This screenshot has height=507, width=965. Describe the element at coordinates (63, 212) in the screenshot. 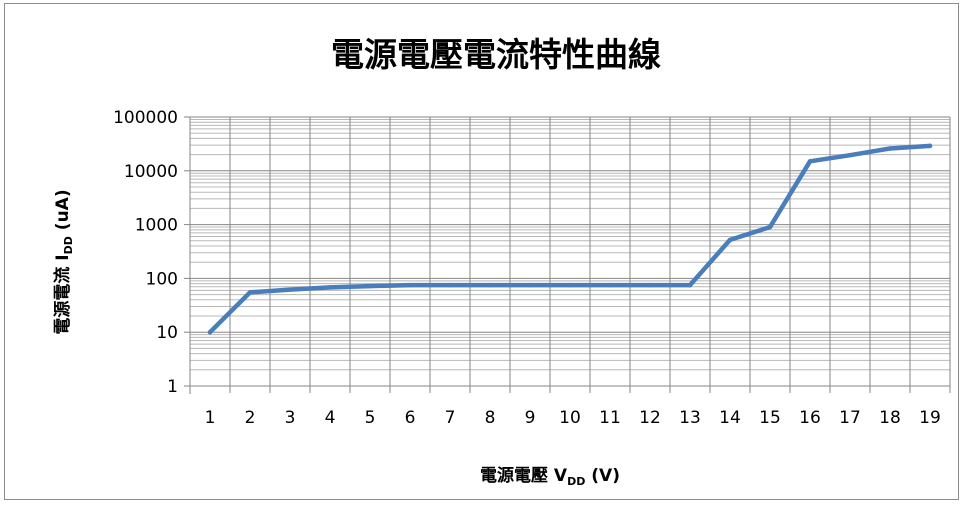

I see `y-axis-label-suffix: (uA)` at that location.